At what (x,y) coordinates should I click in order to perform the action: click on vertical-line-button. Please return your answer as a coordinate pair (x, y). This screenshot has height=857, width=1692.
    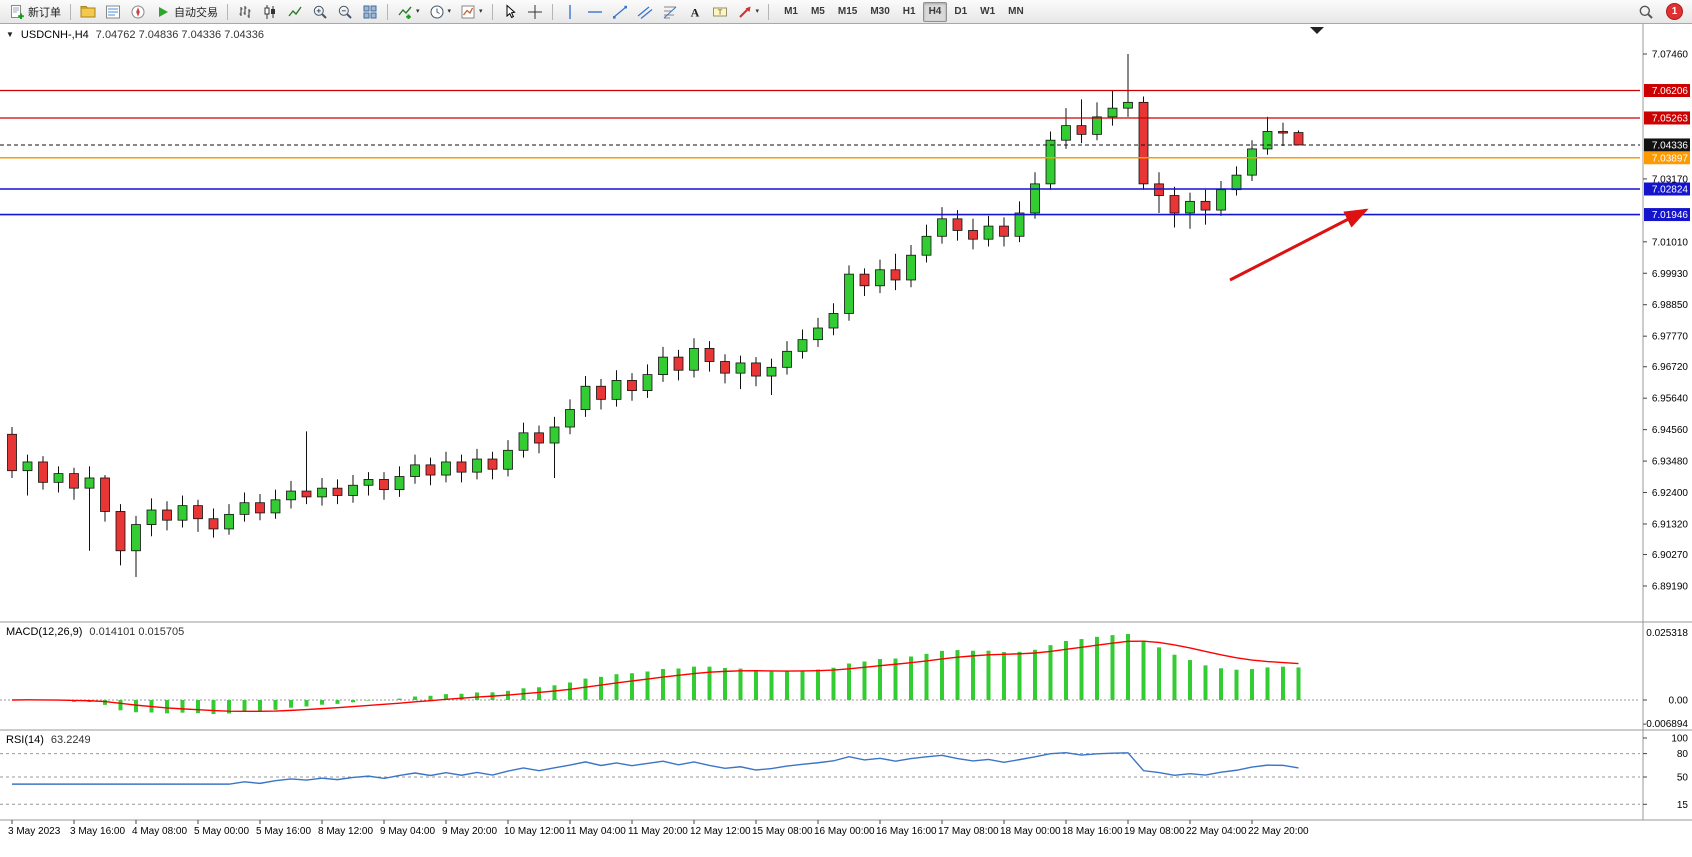
    Looking at the image, I should click on (570, 12).